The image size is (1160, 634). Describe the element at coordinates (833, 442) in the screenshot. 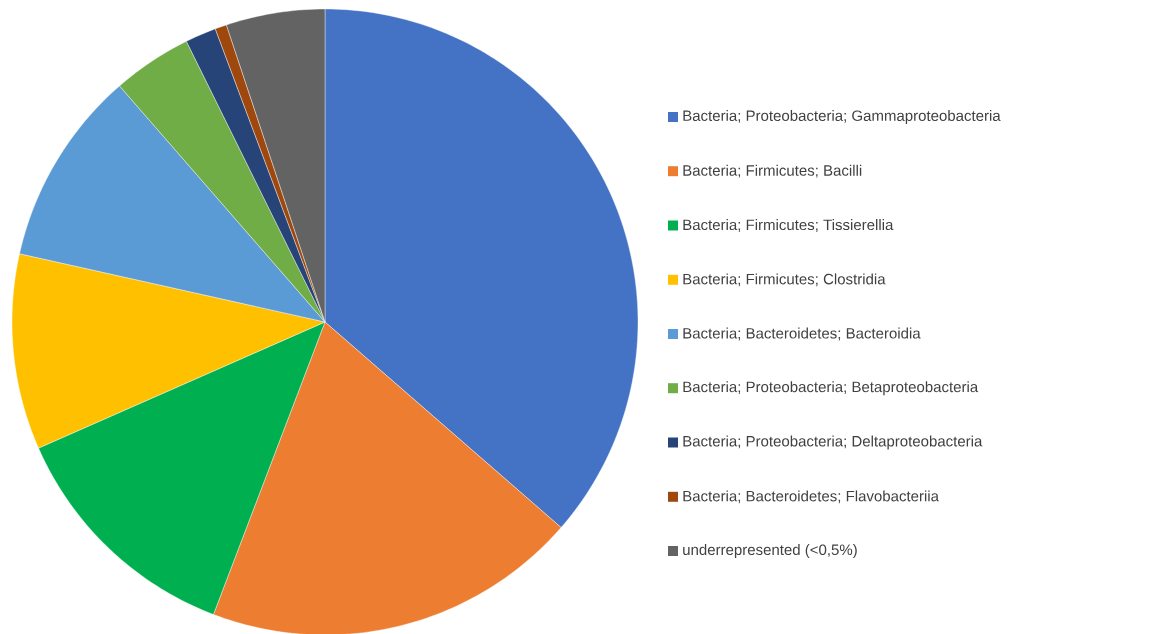

I see `legend-label: Bacteria; Proteobacteria; Deltaproteobacteria` at that location.